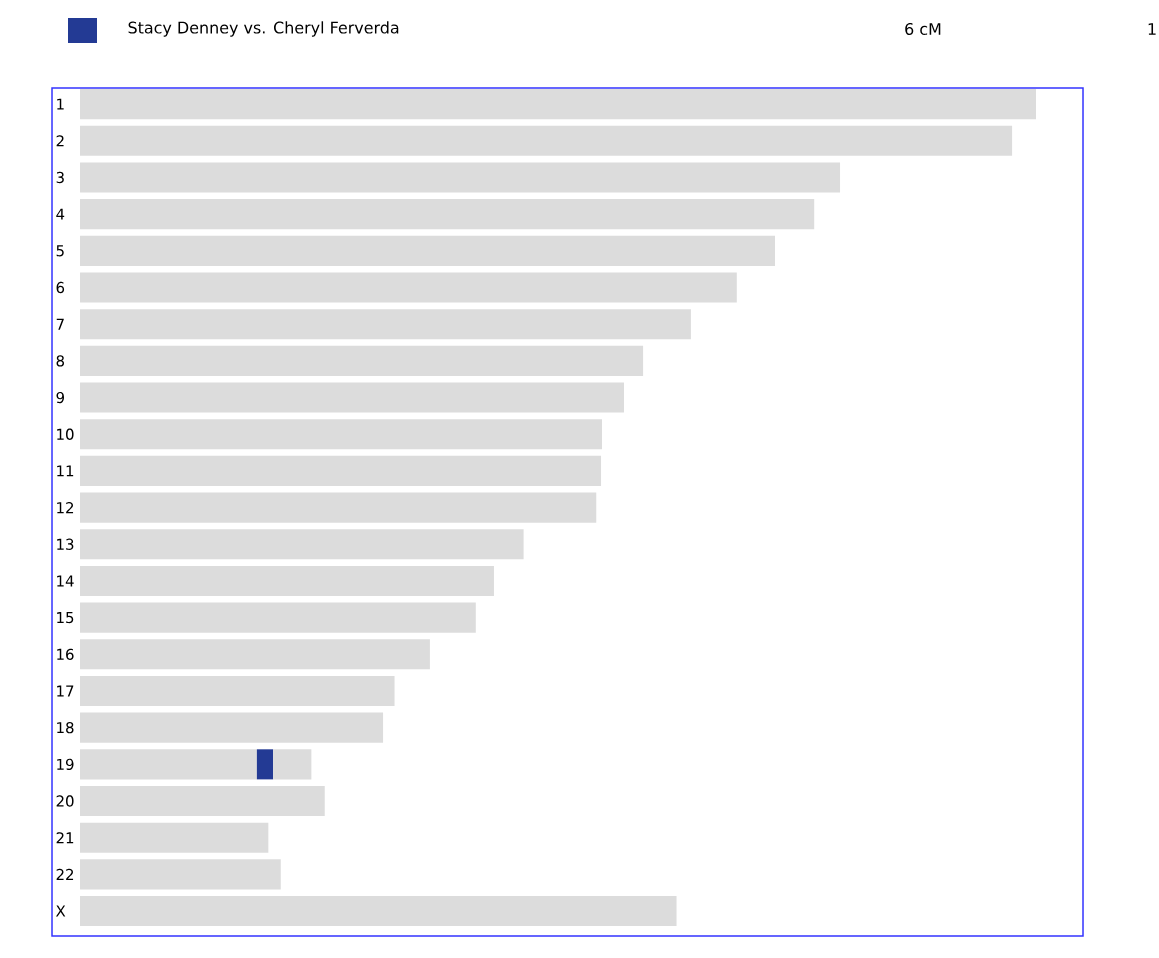  I want to click on y-tick-label: 1, so click(60, 104).